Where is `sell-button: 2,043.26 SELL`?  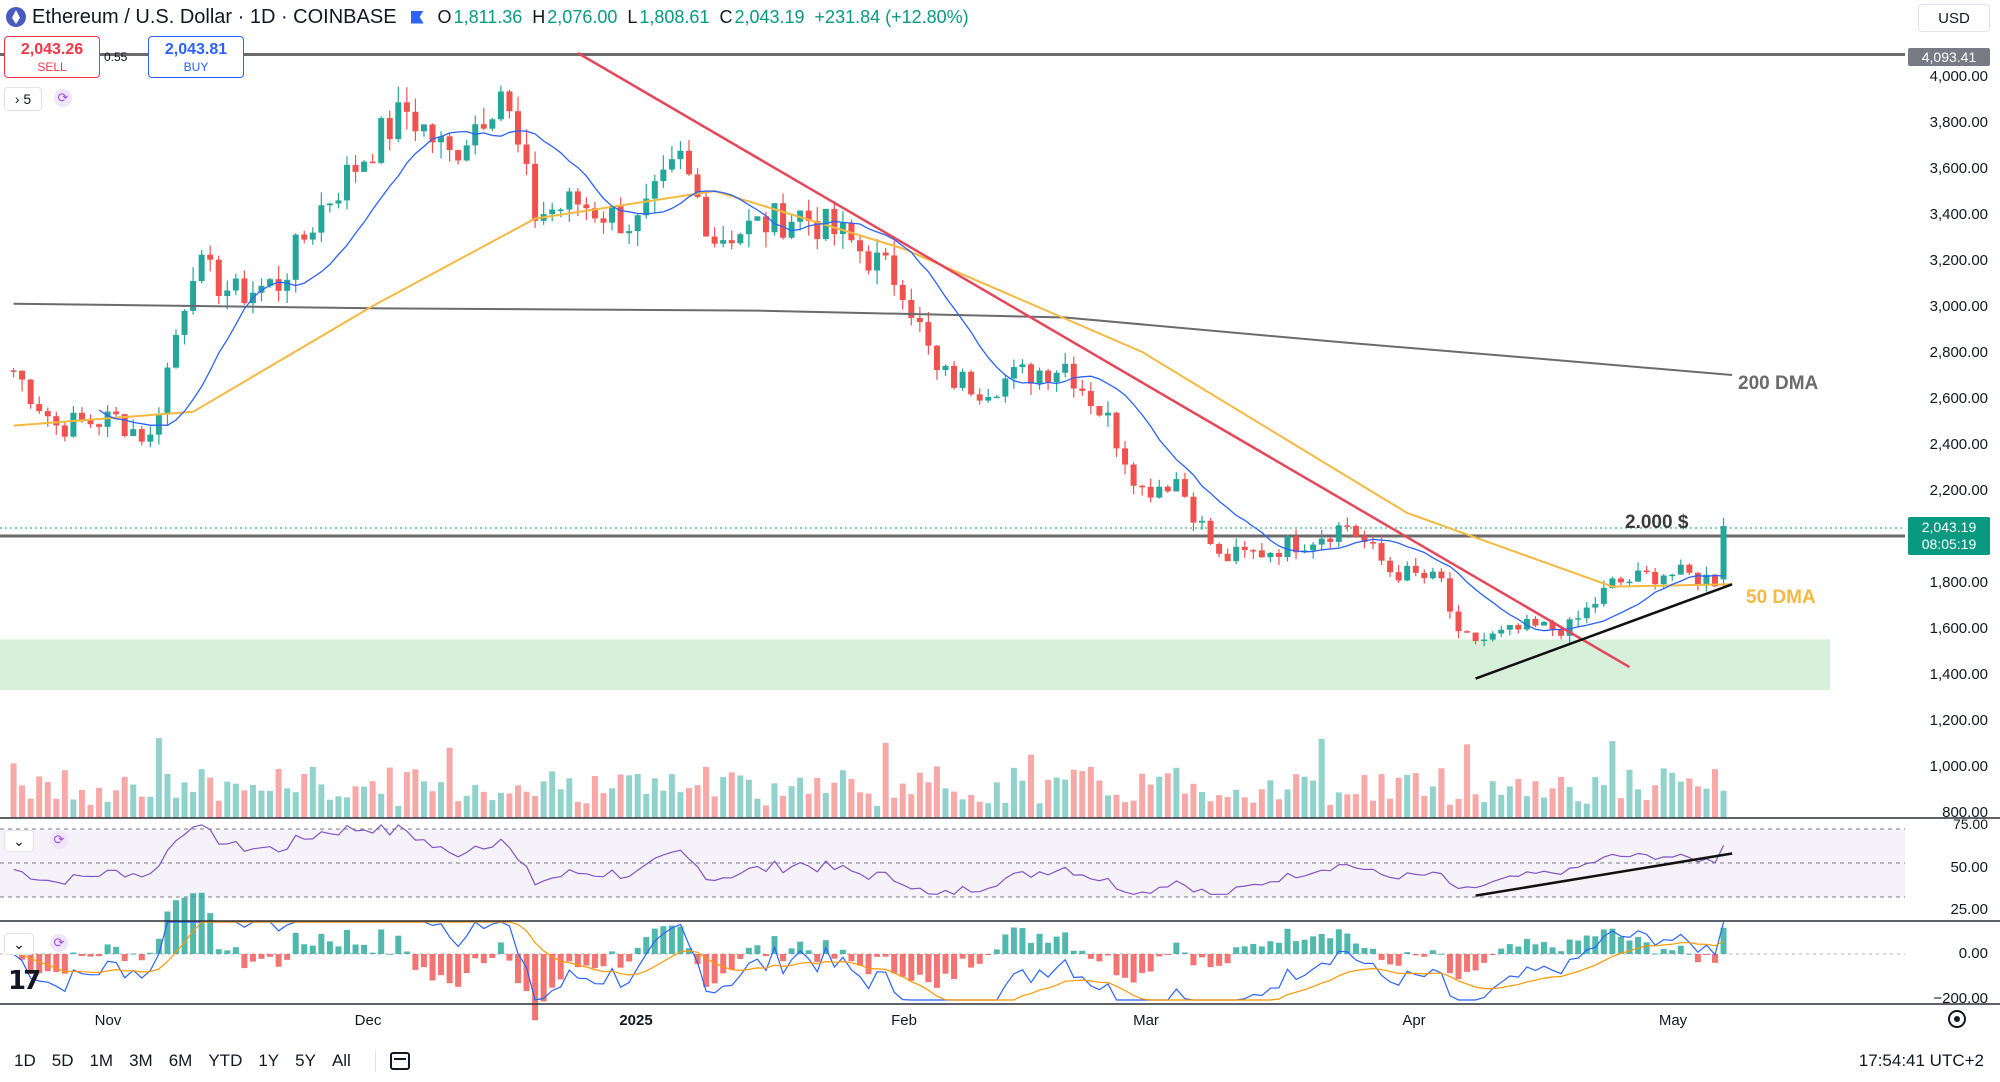 sell-button: 2,043.26 SELL is located at coordinates (52, 57).